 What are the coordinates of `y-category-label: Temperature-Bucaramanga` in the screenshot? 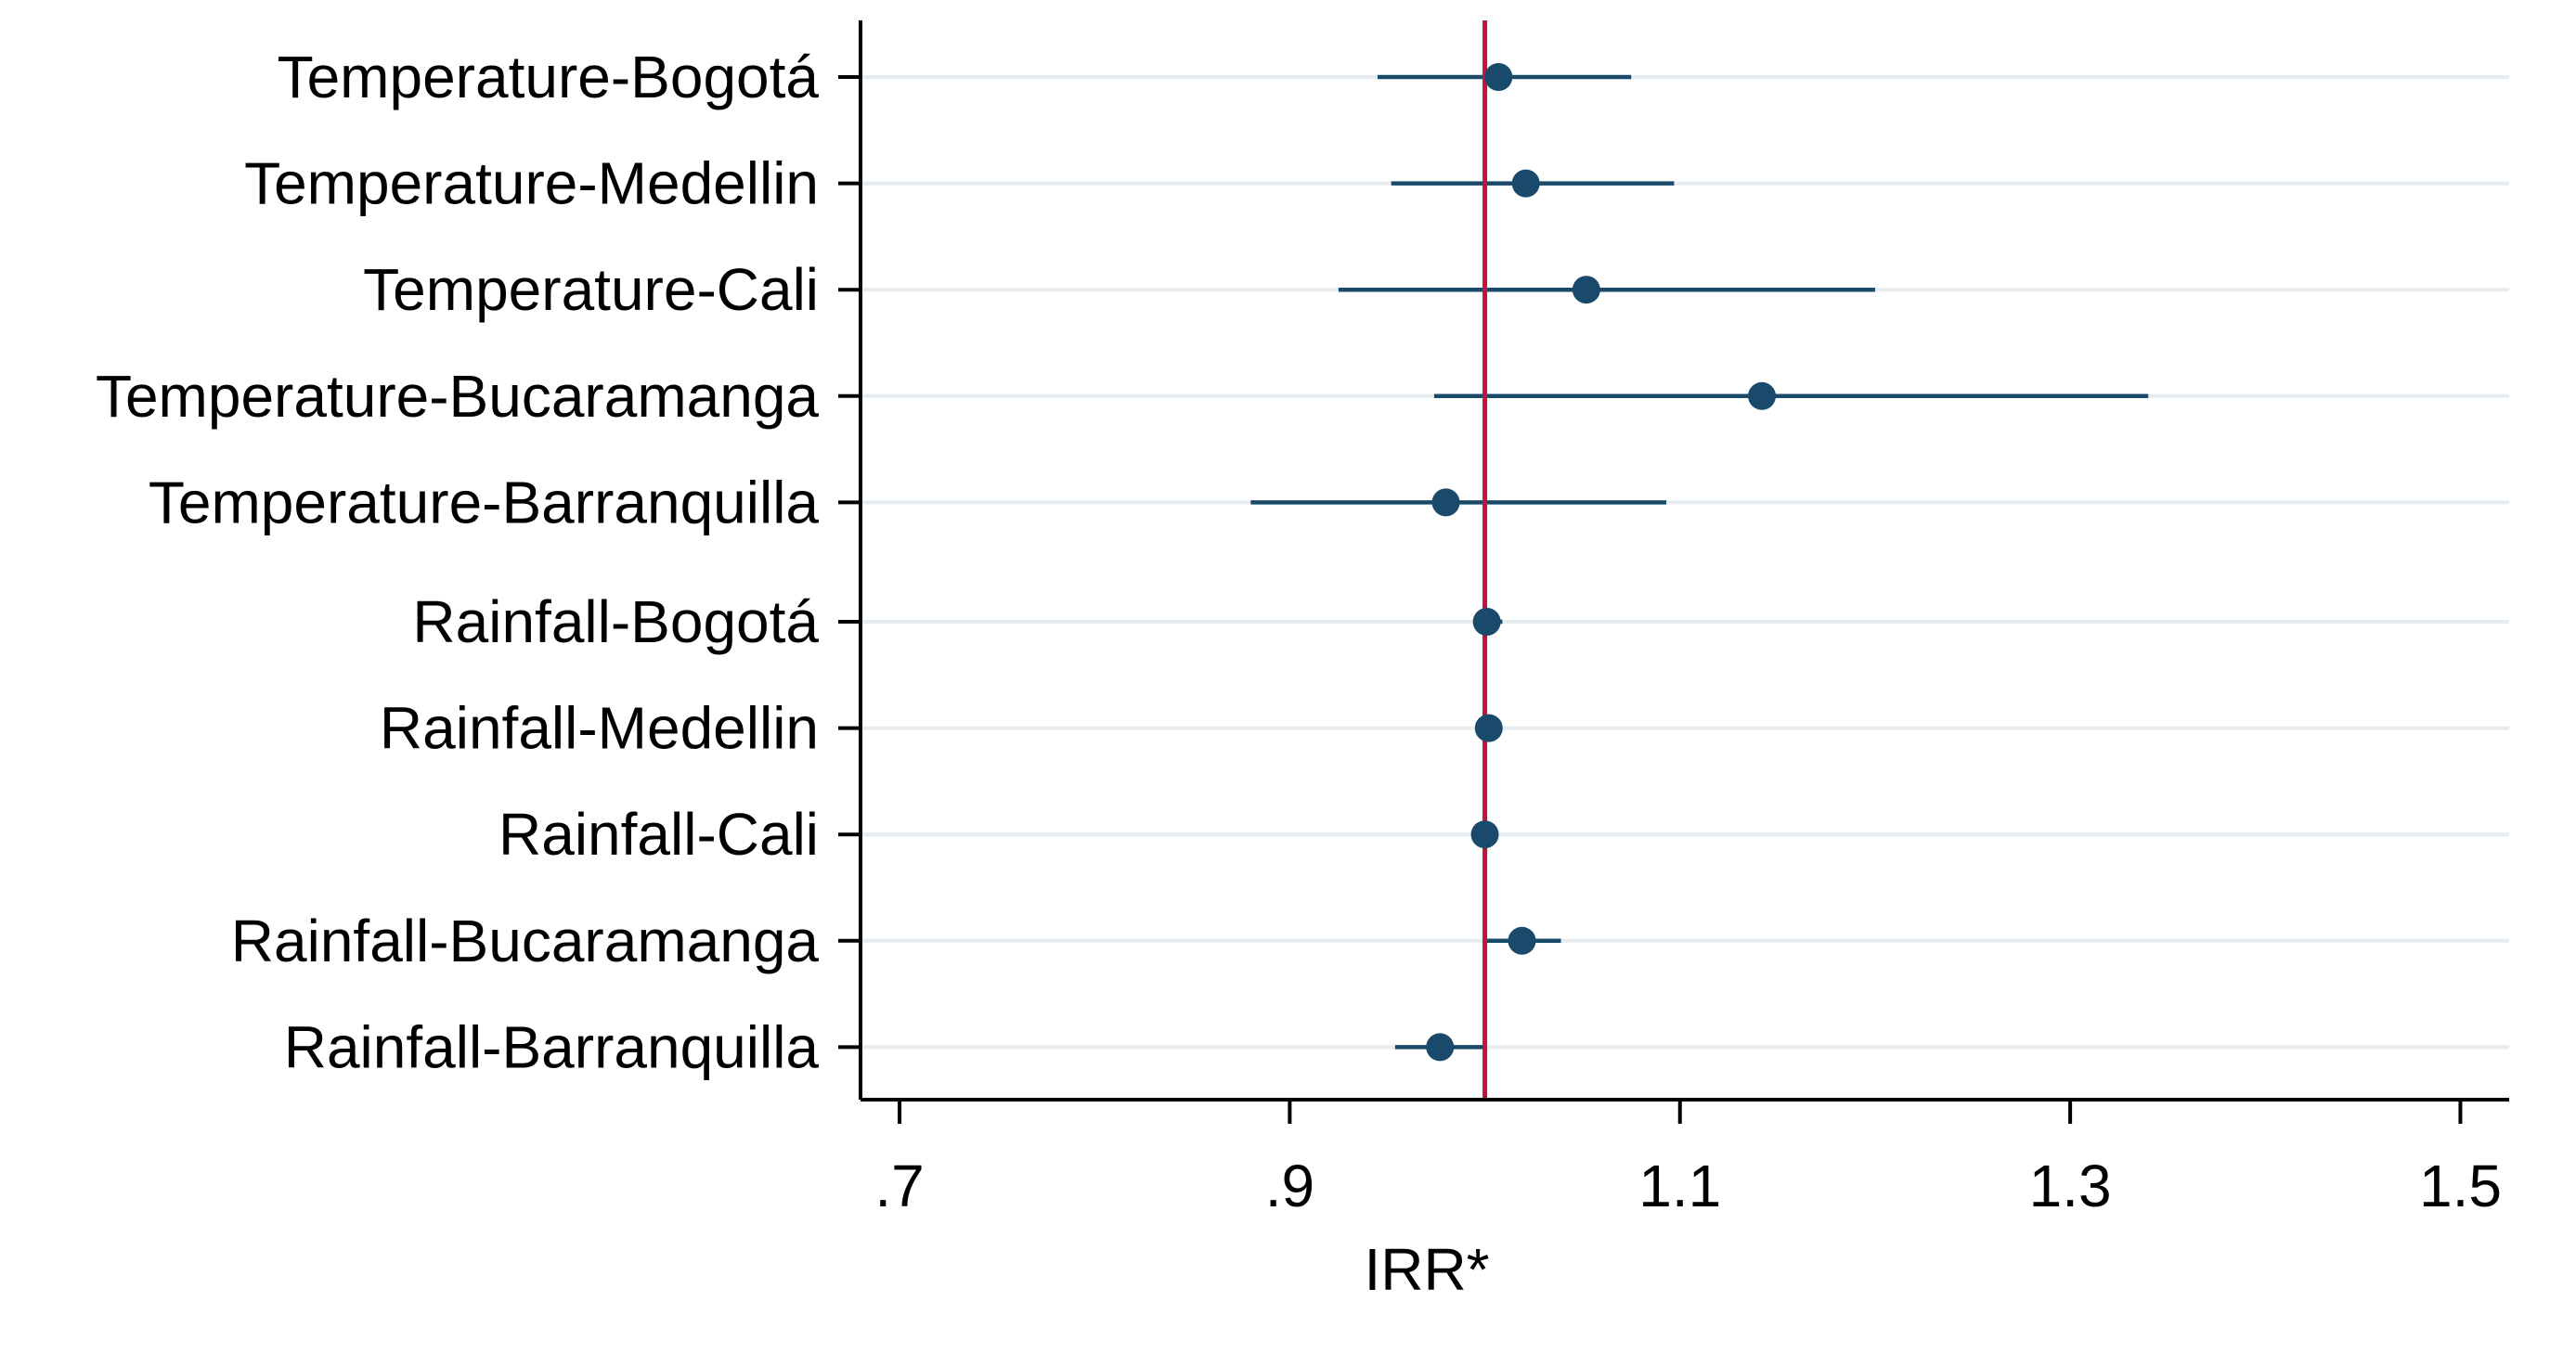 It's located at (457, 397).